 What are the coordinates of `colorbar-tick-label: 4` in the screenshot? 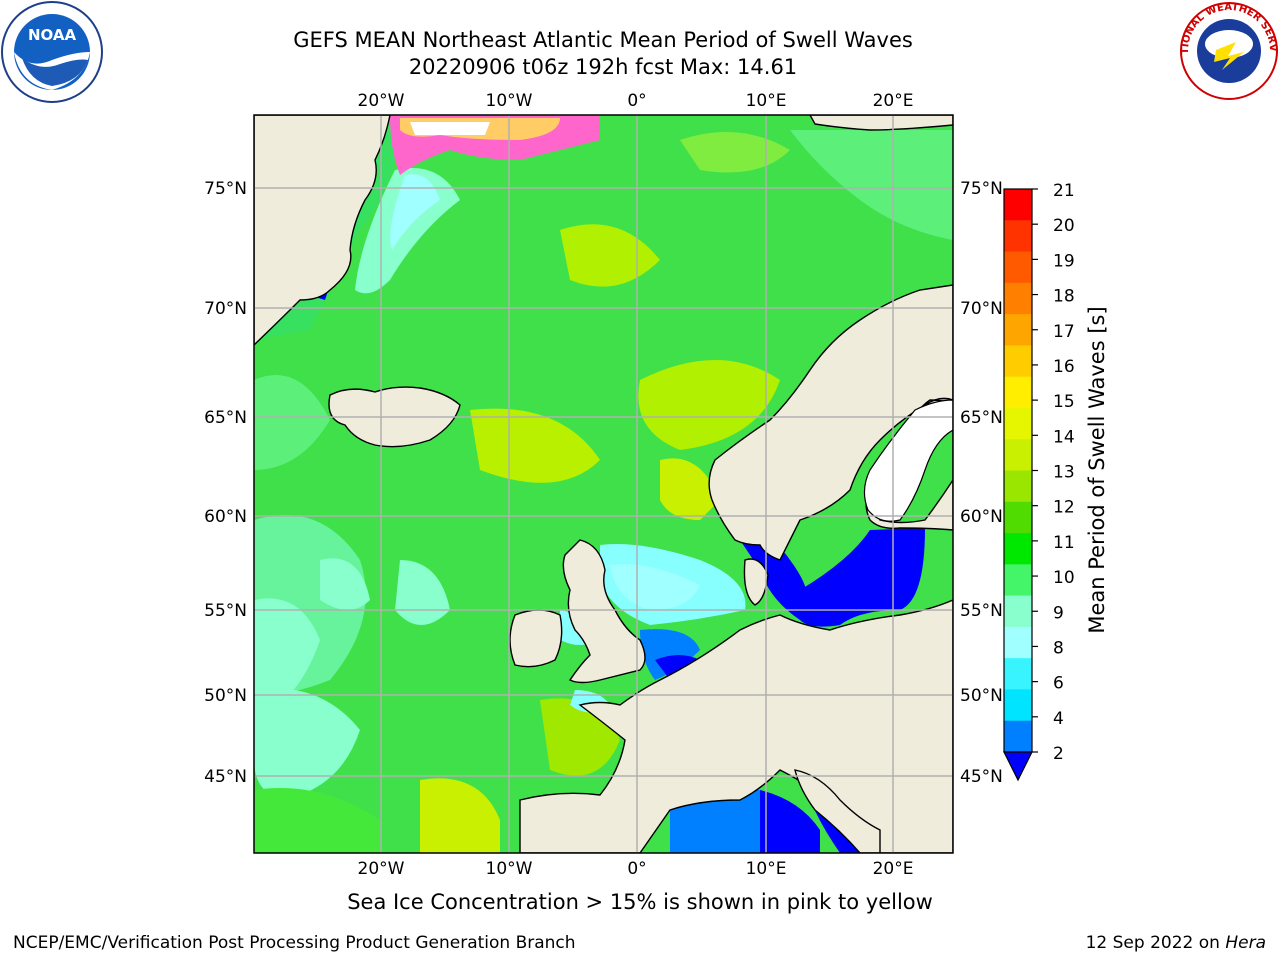 It's located at (1058, 719).